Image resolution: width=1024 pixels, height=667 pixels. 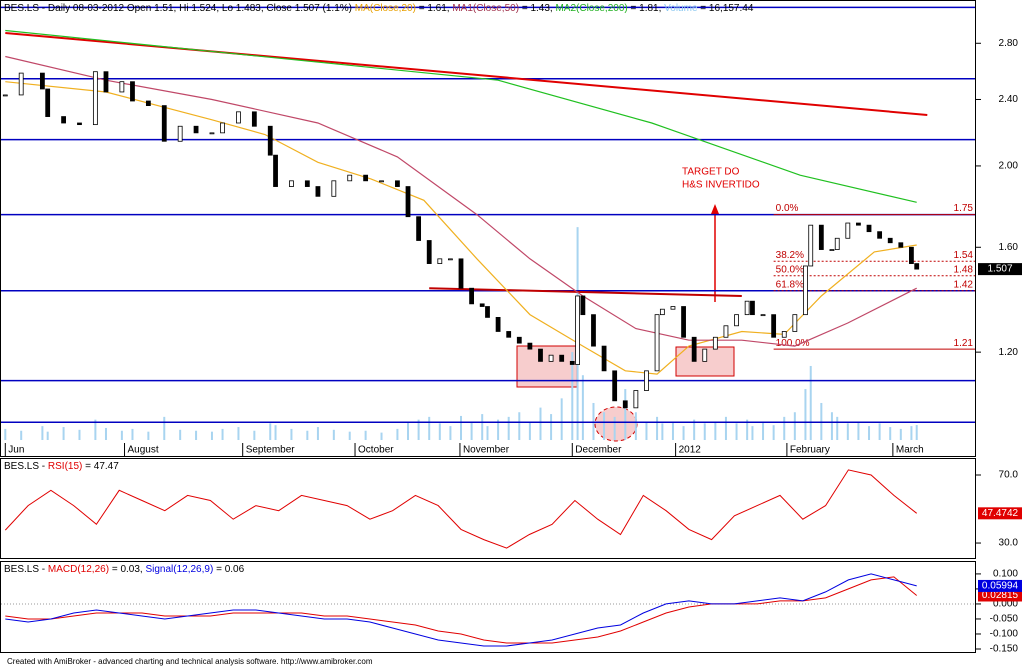 I want to click on title-part: Signal(12,26,9), so click(x=179, y=569).